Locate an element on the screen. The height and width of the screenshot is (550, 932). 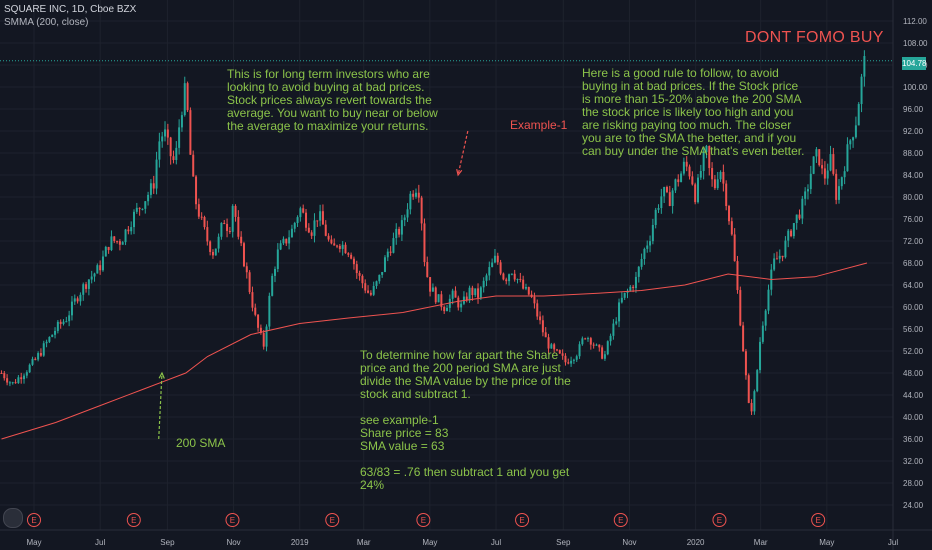
price-axis-label: 44.00 is located at coordinates (913, 395).